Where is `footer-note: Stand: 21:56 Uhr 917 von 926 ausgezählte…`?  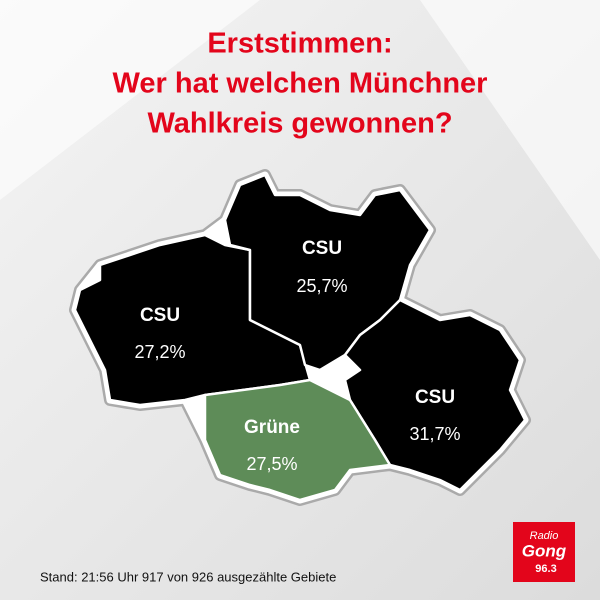
footer-note: Stand: 21:56 Uhr 917 von 926 ausgezählte… is located at coordinates (188, 576).